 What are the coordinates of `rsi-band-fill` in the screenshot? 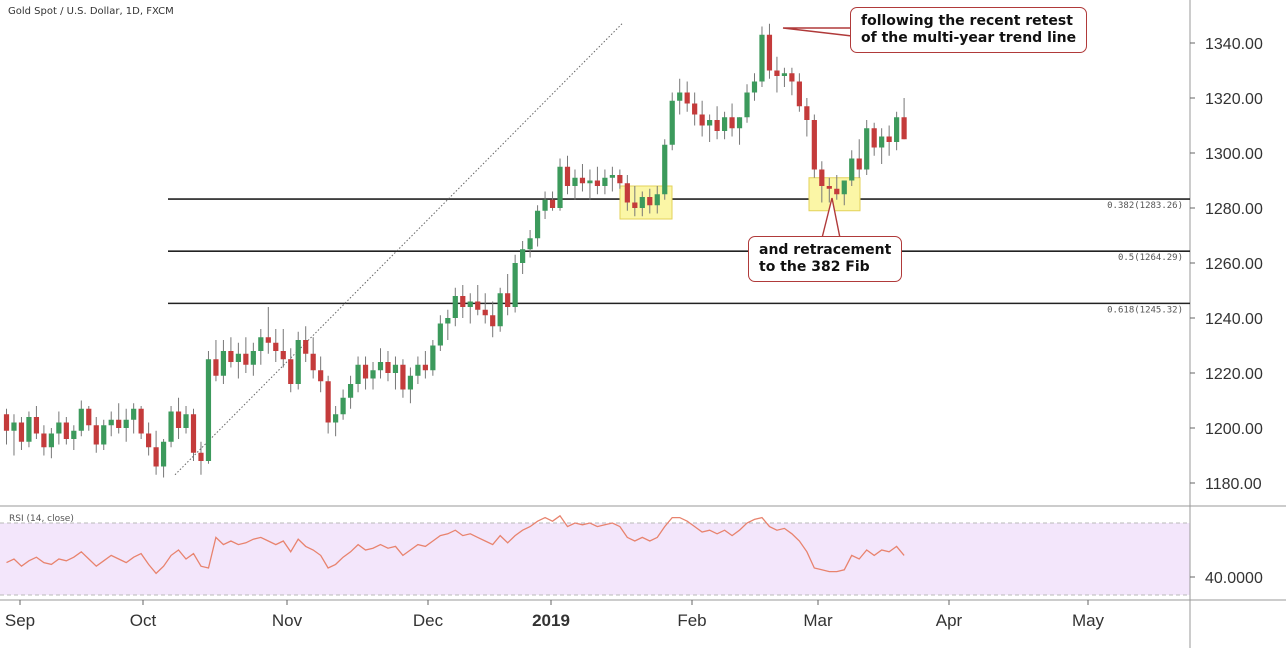 It's located at (595, 559).